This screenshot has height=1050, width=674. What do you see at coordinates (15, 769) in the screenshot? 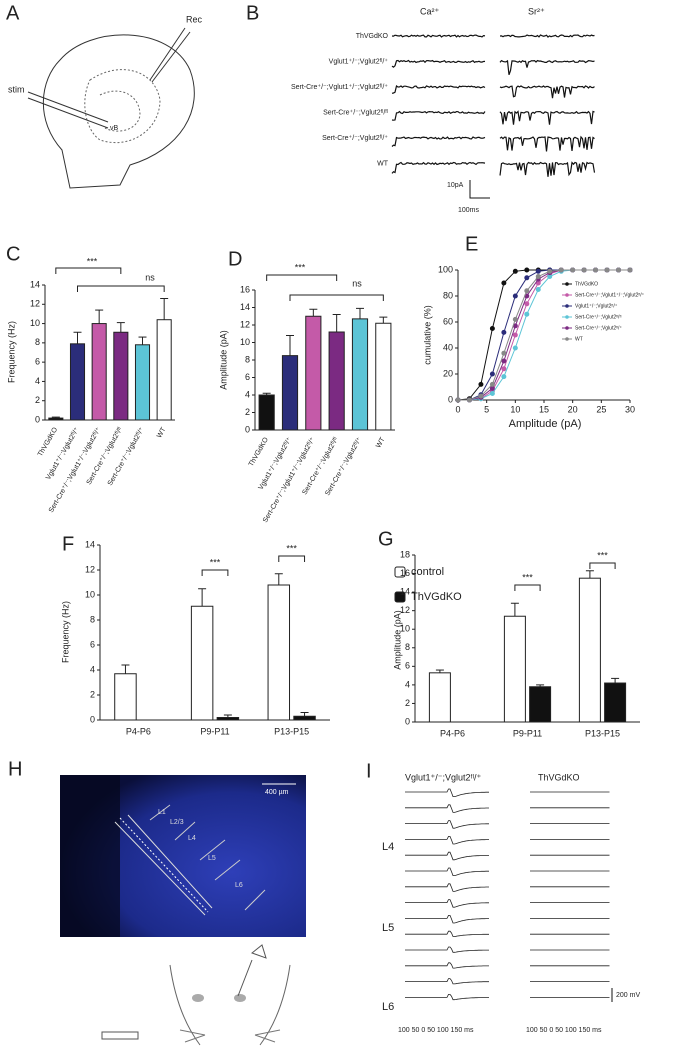
I see `panel-label: H` at bounding box center [15, 769].